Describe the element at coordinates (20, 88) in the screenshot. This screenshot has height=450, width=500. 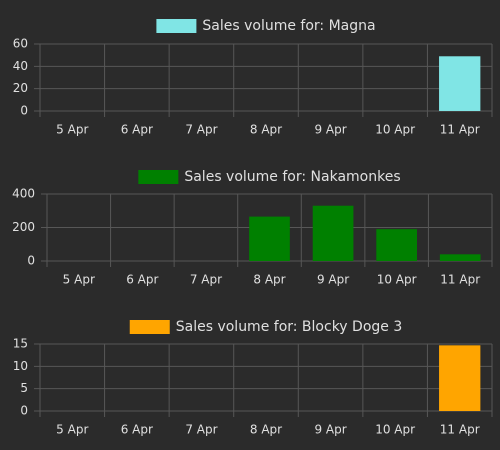
I see `y-tick-label: 20` at that location.